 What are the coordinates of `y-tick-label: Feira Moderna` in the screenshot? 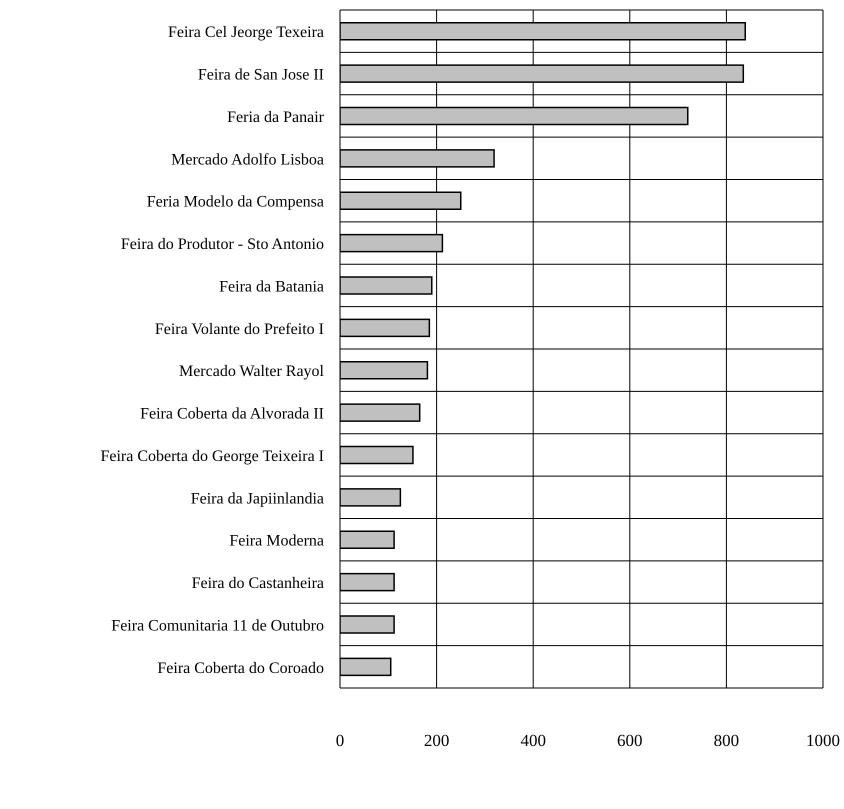 It's located at (276, 541).